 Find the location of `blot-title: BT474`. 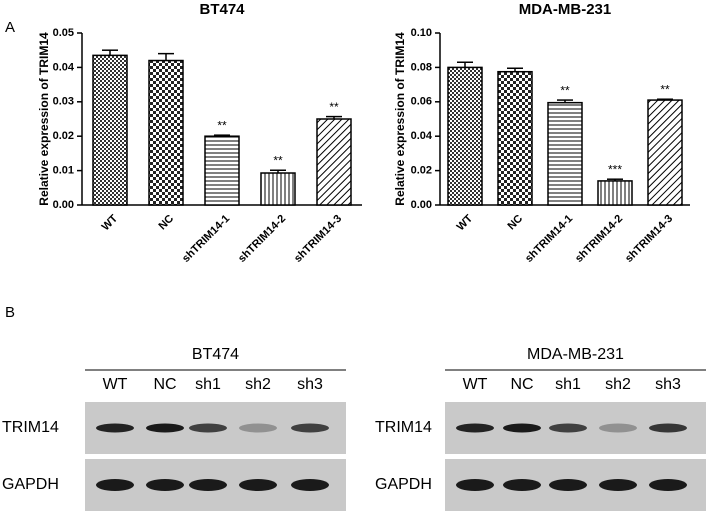

blot-title: BT474 is located at coordinates (215, 354).